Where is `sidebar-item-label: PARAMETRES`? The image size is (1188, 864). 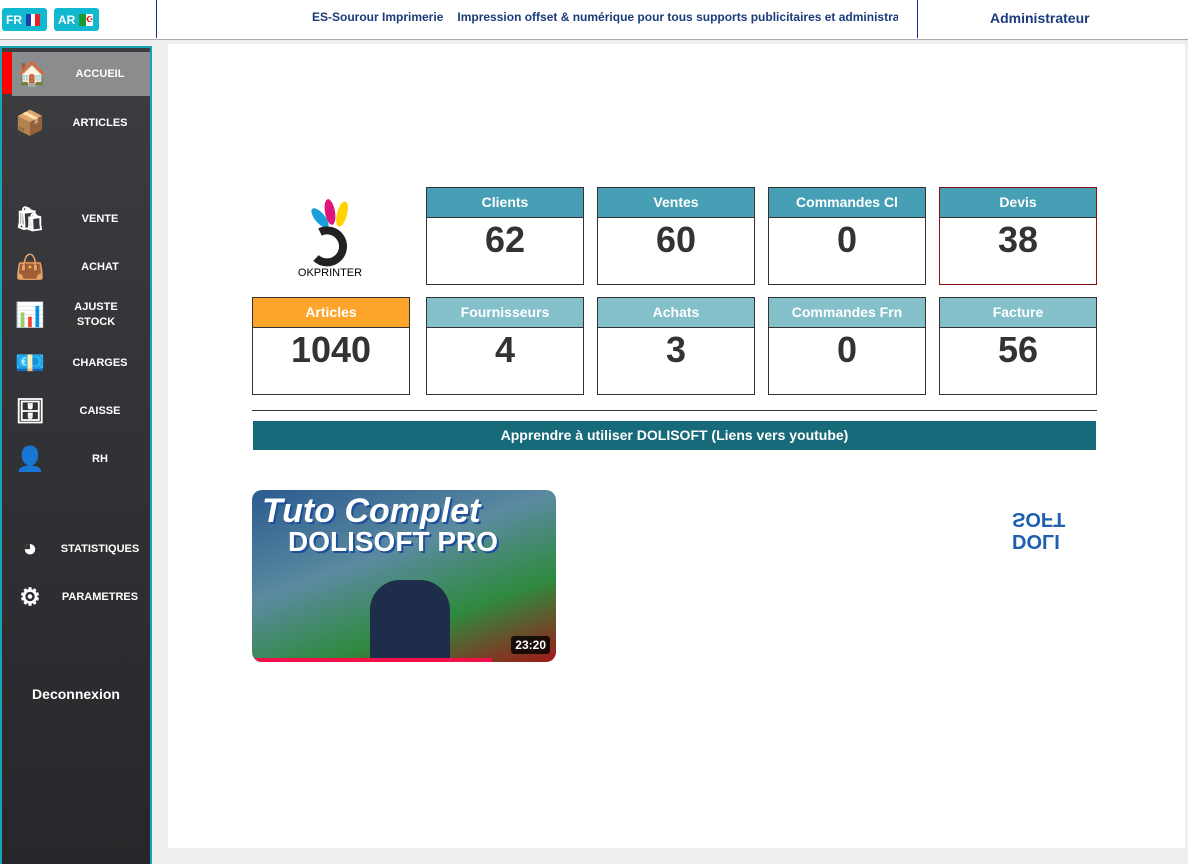 sidebar-item-label: PARAMETRES is located at coordinates (100, 596).